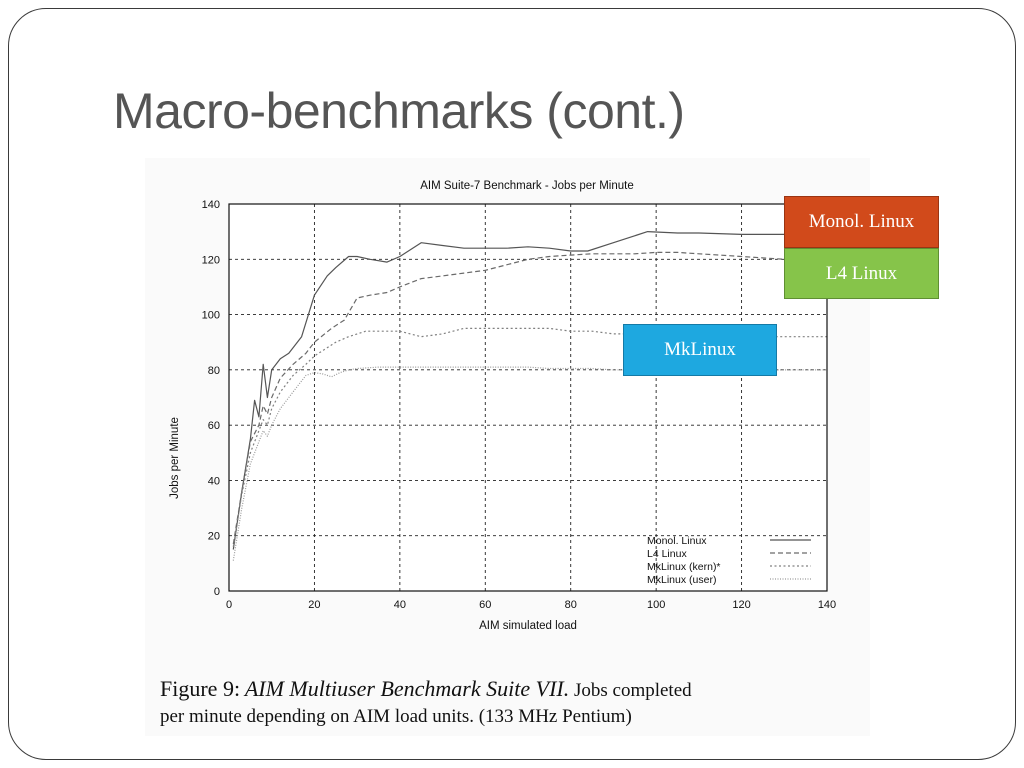 The height and width of the screenshot is (768, 1024). I want to click on y-tick-label-3: 60, so click(214, 426).